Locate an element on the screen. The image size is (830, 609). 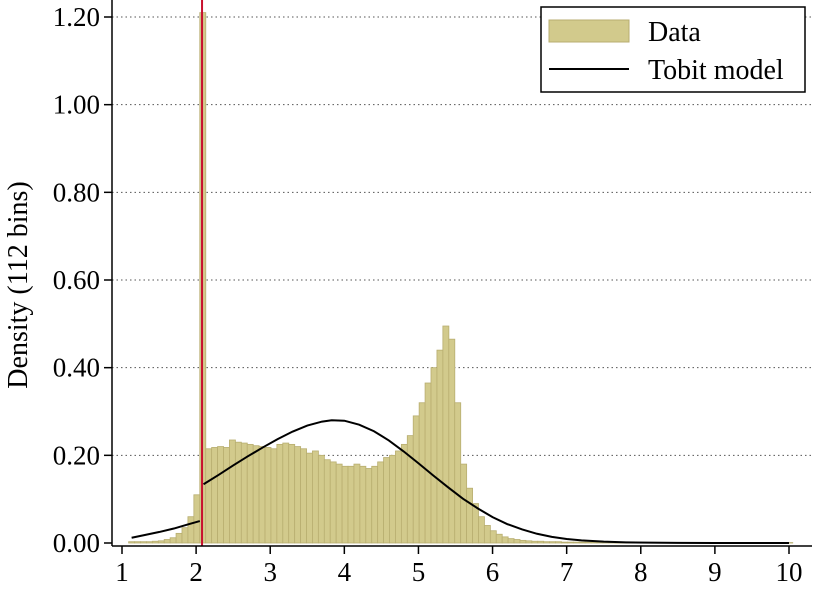
x-tick-label: 7 is located at coordinates (567, 572).